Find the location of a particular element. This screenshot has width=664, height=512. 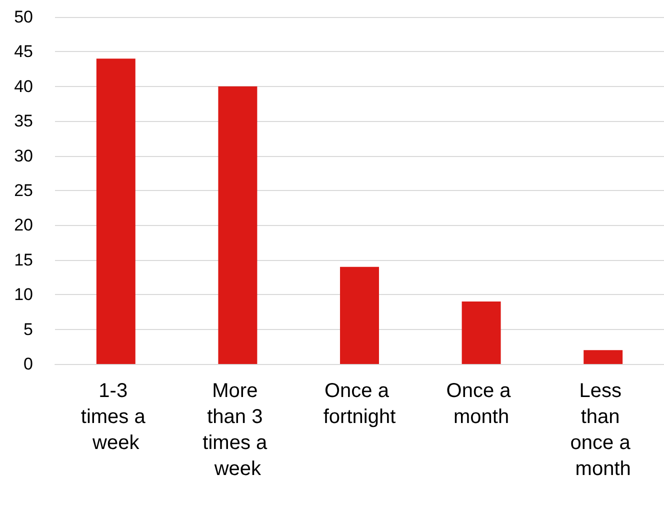

y-tick-label: 30 is located at coordinates (23, 156).